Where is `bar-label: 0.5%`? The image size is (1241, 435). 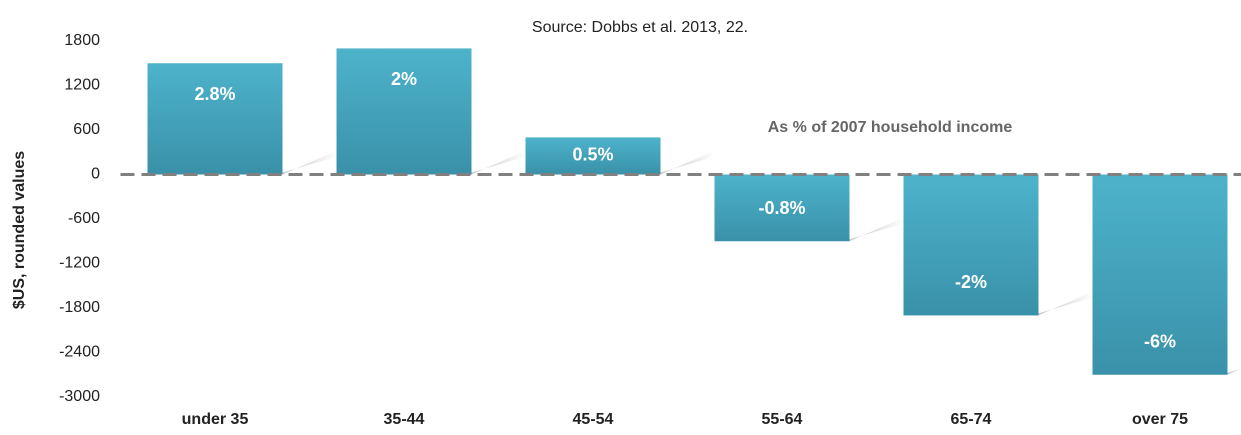 bar-label: 0.5% is located at coordinates (592, 155).